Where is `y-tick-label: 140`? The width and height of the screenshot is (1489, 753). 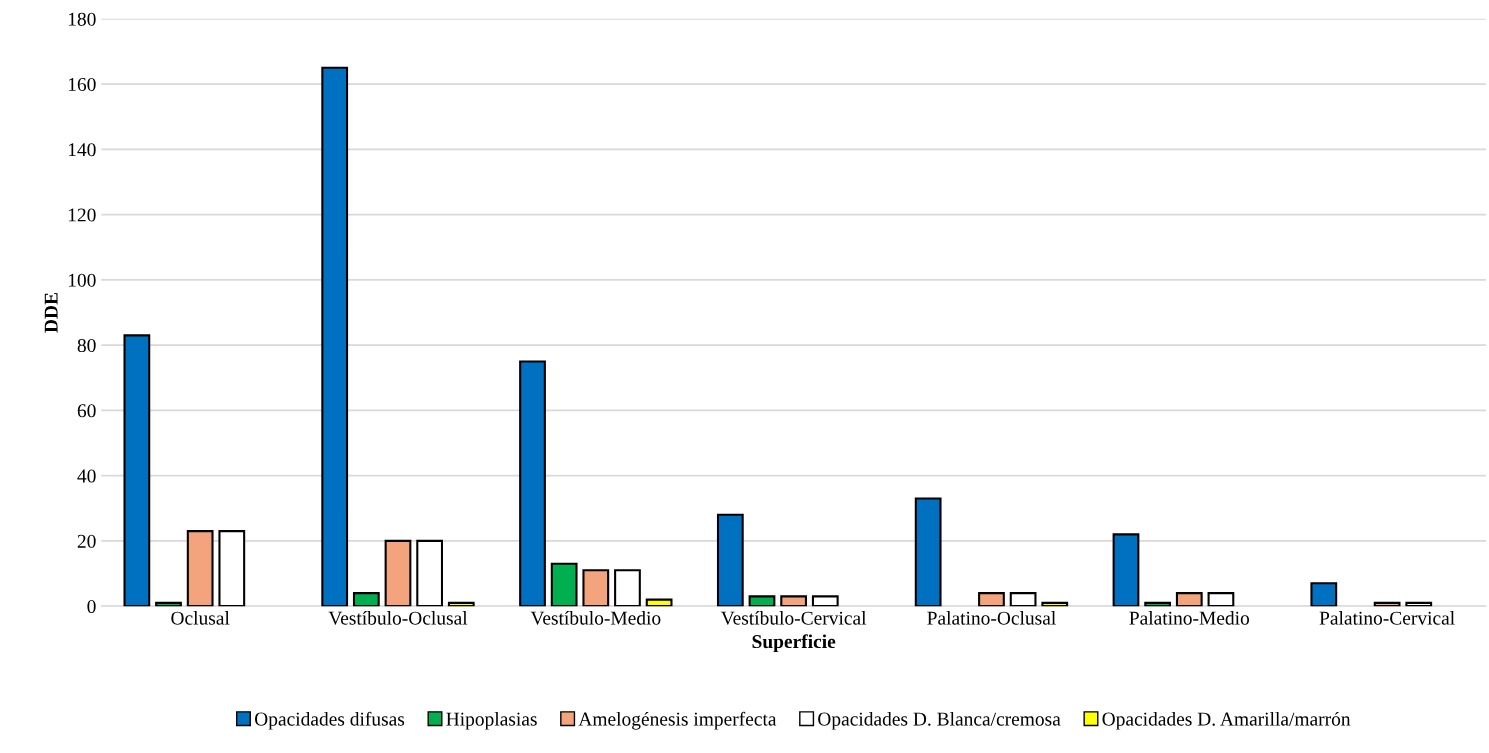
y-tick-label: 140 is located at coordinates (82, 150).